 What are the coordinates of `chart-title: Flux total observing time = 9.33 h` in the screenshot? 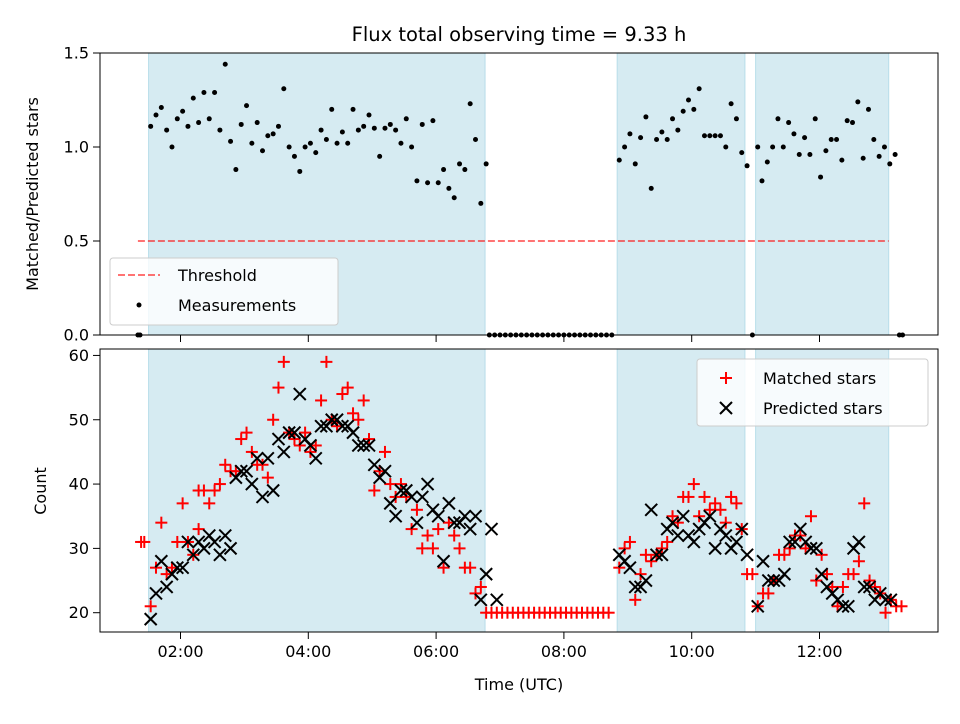 It's located at (519, 34).